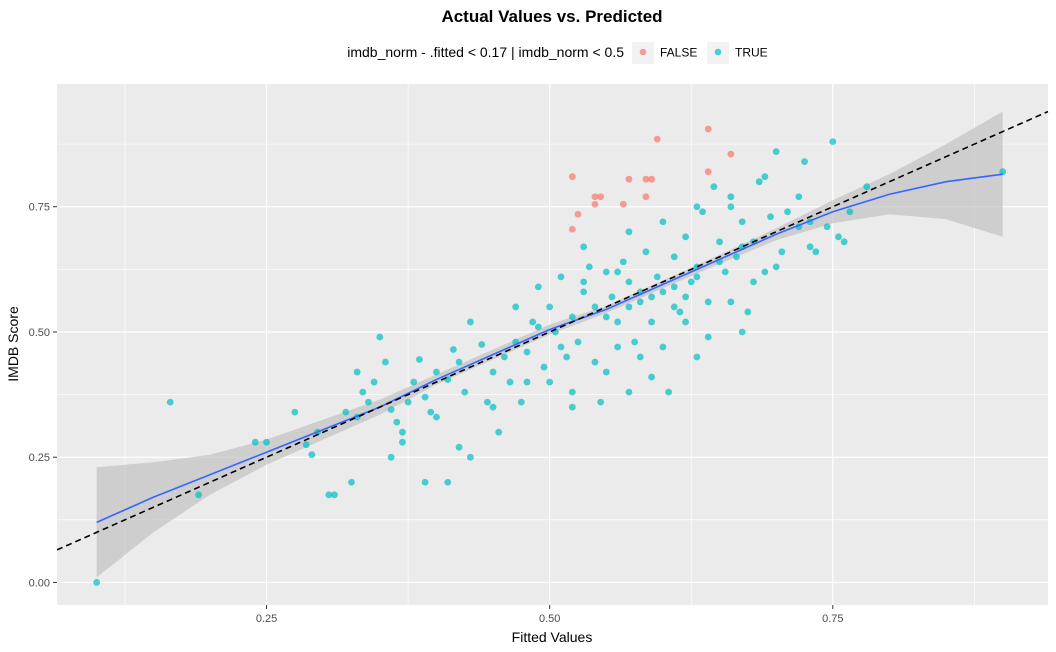 Image resolution: width=1056 pixels, height=652 pixels. What do you see at coordinates (39, 583) in the screenshot?
I see `y-tick-label: 0.00` at bounding box center [39, 583].